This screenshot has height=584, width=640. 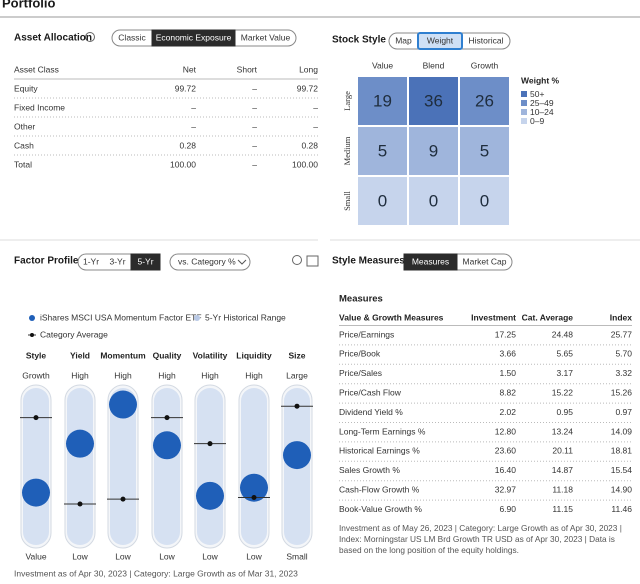 I want to click on column-header: Asset Class, so click(x=36, y=69).